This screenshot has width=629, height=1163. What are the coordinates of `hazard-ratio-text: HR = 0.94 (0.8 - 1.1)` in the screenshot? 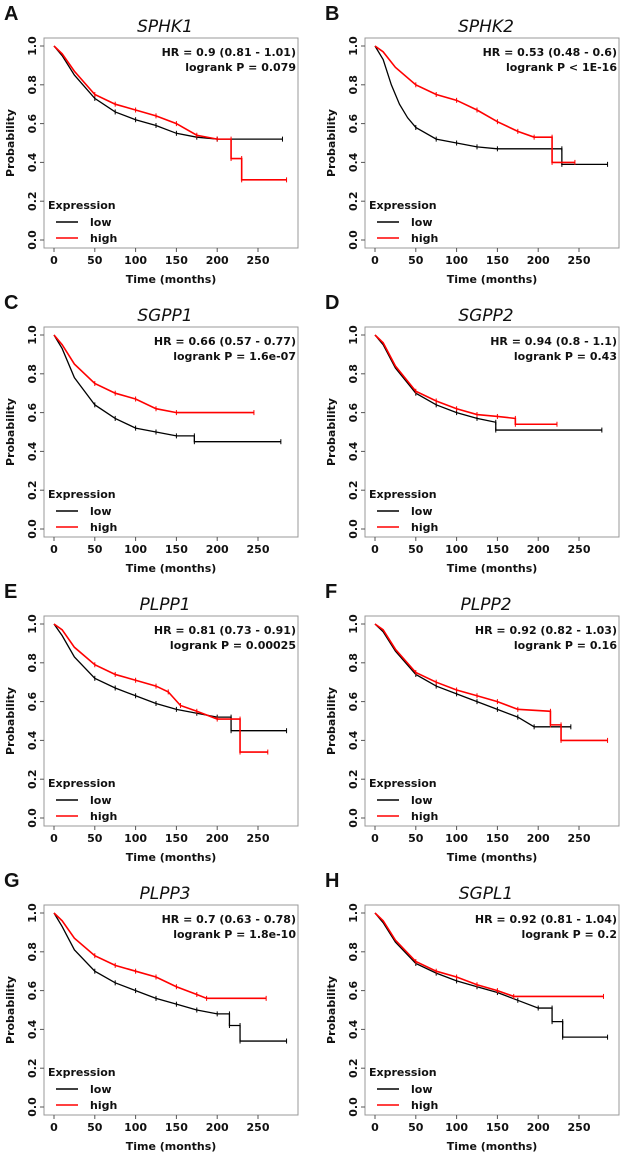 It's located at (553, 341).